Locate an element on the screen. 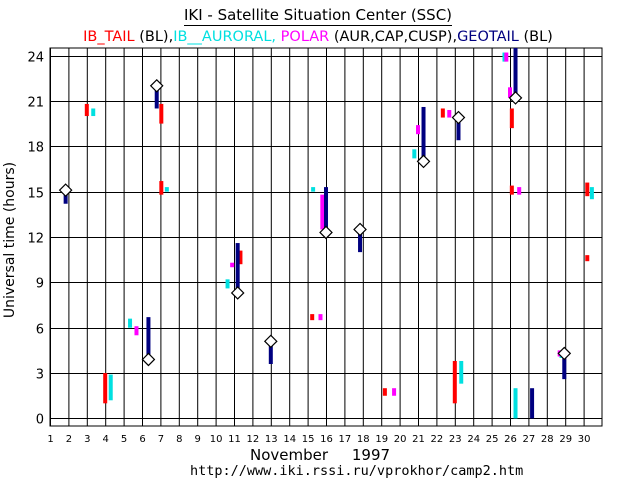 Image resolution: width=636 pixels, height=500 pixels. x-tick-label: 29 is located at coordinates (565, 439).